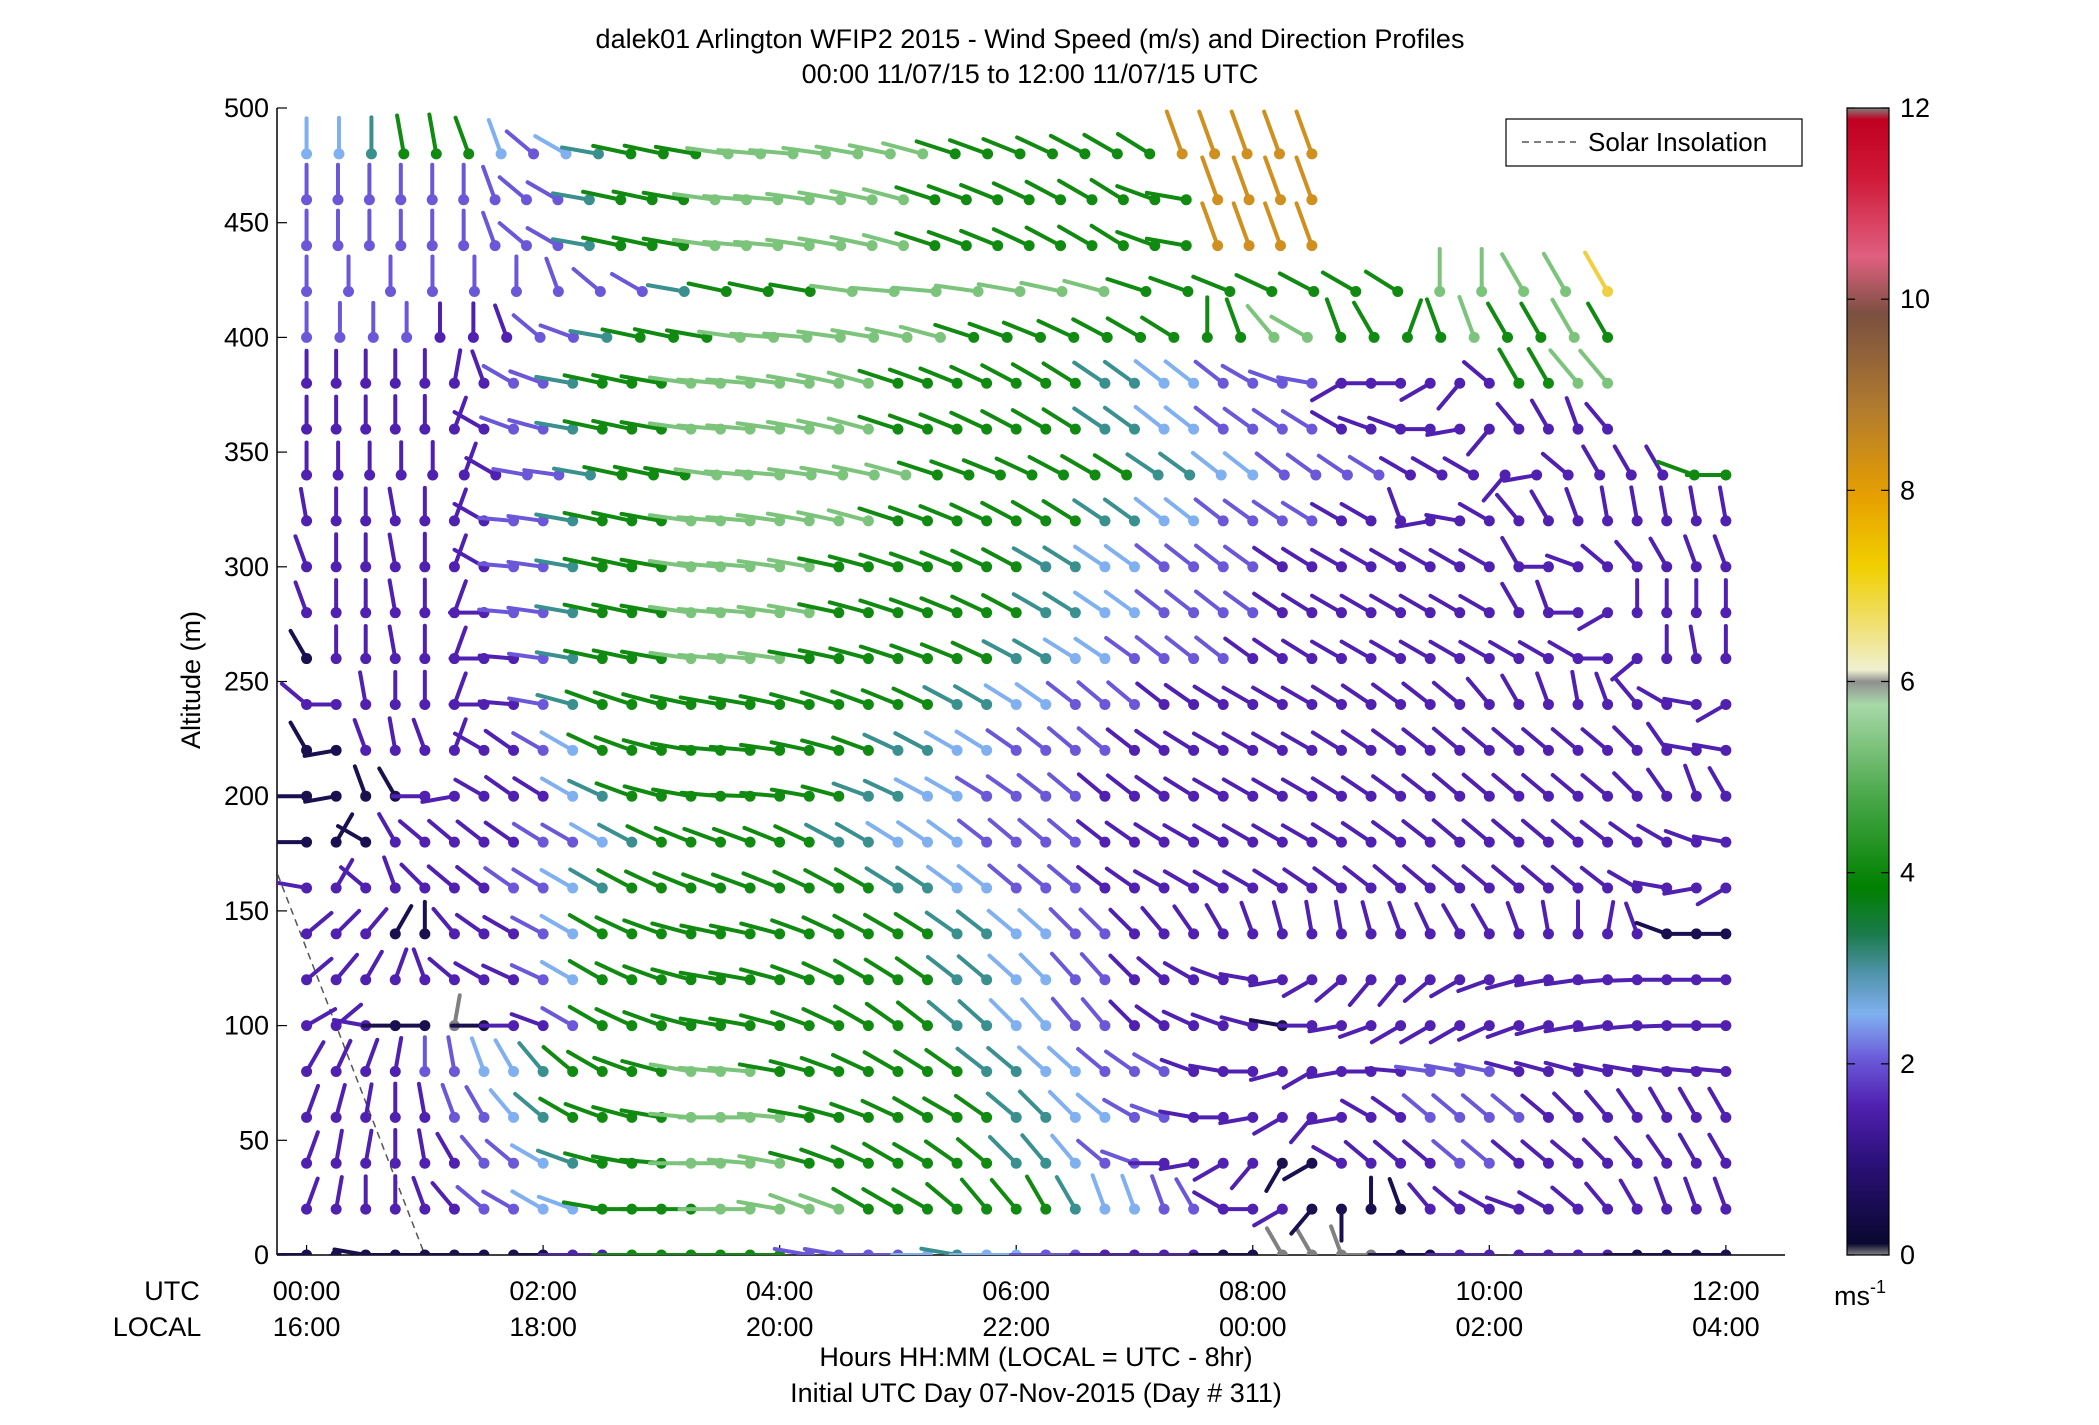 The image size is (2099, 1425). What do you see at coordinates (1915, 299) in the screenshot?
I see `colorbar-tick-label: 10` at bounding box center [1915, 299].